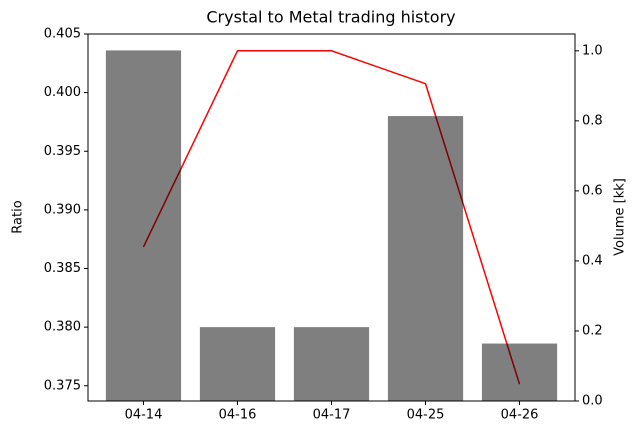 Image resolution: width=636 pixels, height=435 pixels. Describe the element at coordinates (592, 260) in the screenshot. I see `y2-tick-label: 0.4` at that location.